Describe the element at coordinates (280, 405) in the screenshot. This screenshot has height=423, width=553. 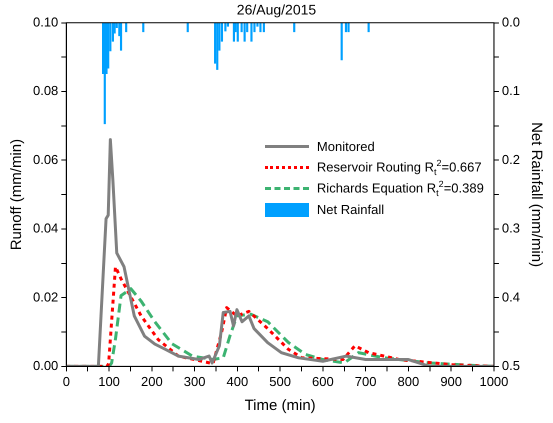
I see `x-axis-title: Time (min)` at that location.